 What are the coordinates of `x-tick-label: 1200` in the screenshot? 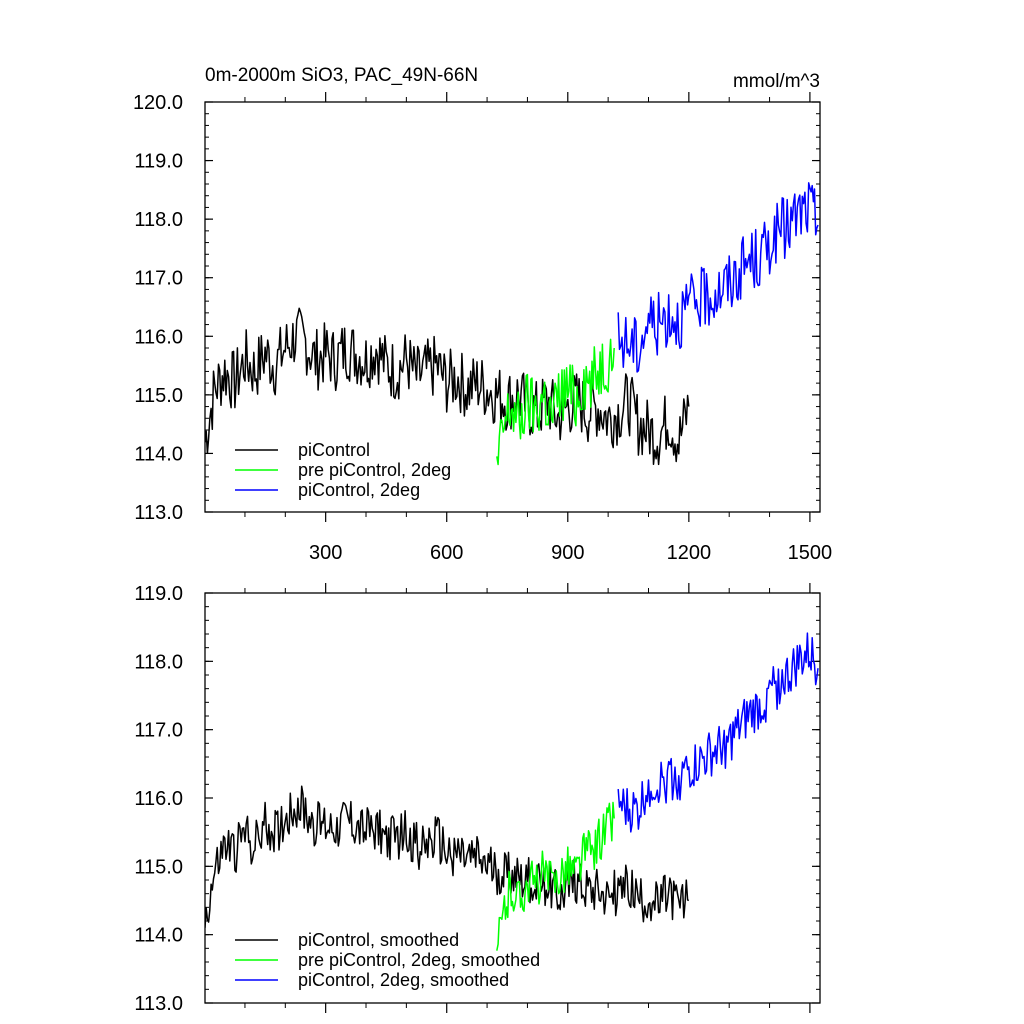 It's located at (689, 553).